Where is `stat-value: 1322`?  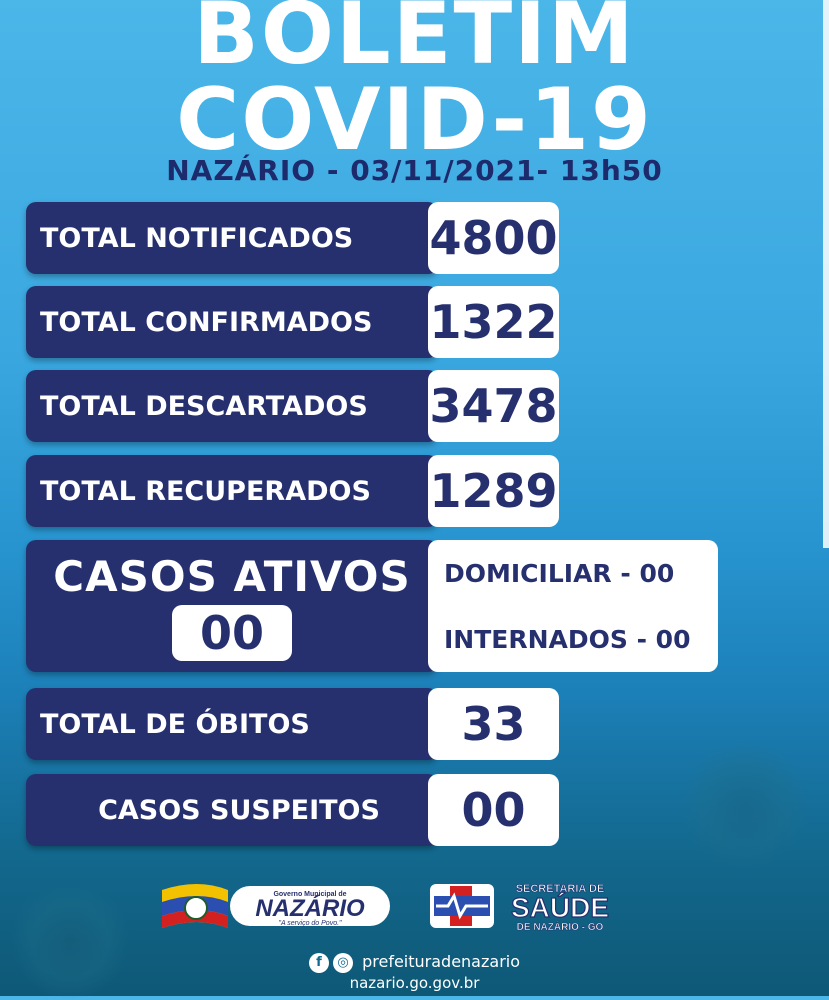 stat-value: 1322 is located at coordinates (493, 322).